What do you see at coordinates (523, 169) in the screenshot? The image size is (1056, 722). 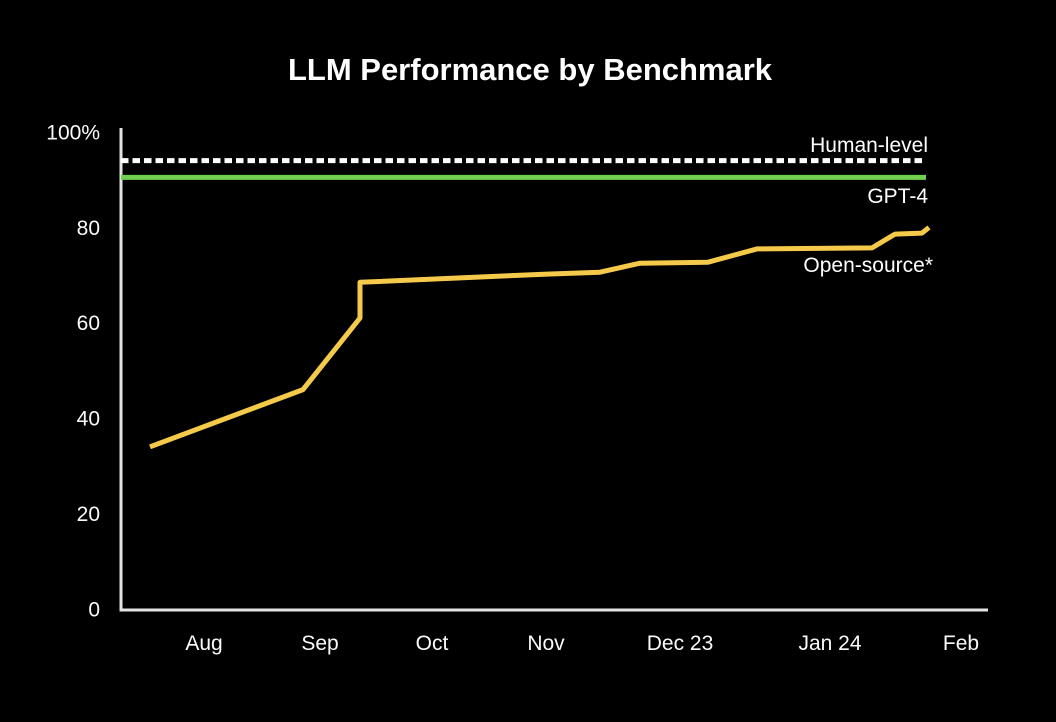 I see `reference-lines` at bounding box center [523, 169].